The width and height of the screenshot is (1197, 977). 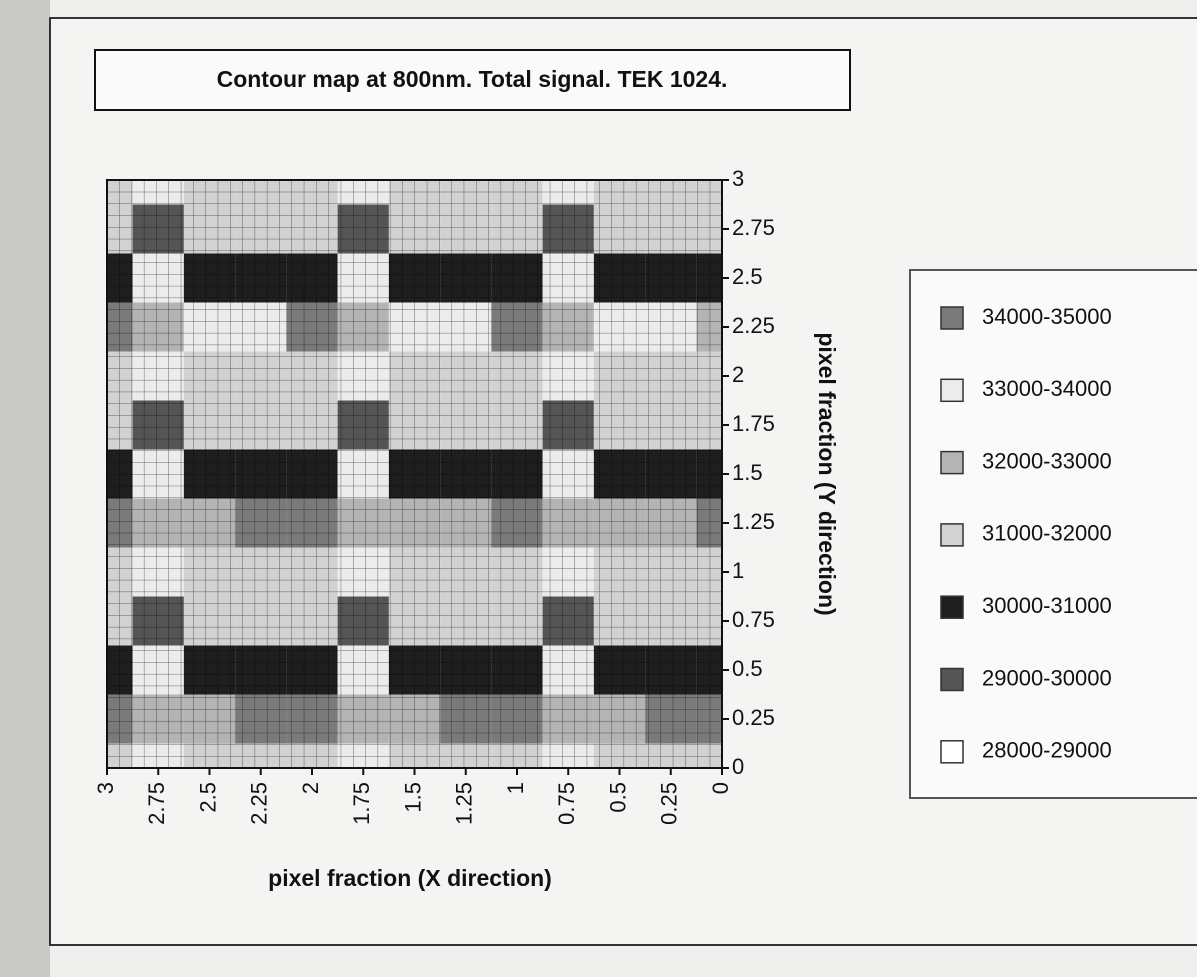 I want to click on x-tick-label: 1, so click(x=515, y=788).